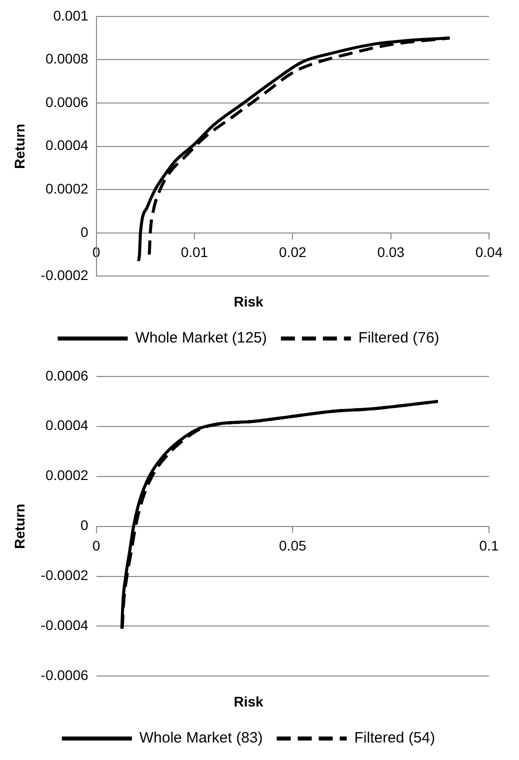  Describe the element at coordinates (64, 675) in the screenshot. I see `y-tick-label: -0.0006` at that location.